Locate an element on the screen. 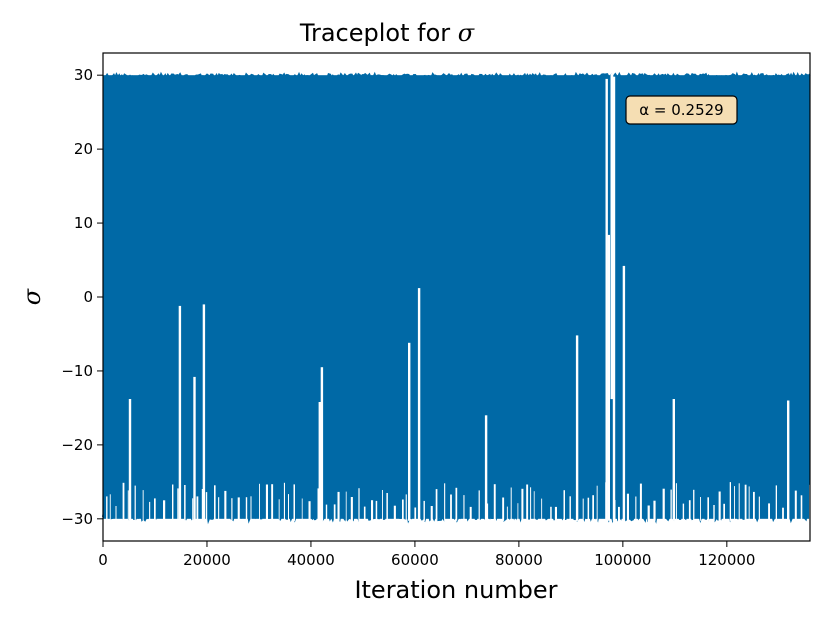 This screenshot has height=623, width=830. y-tick-label: −10 is located at coordinates (77, 371).